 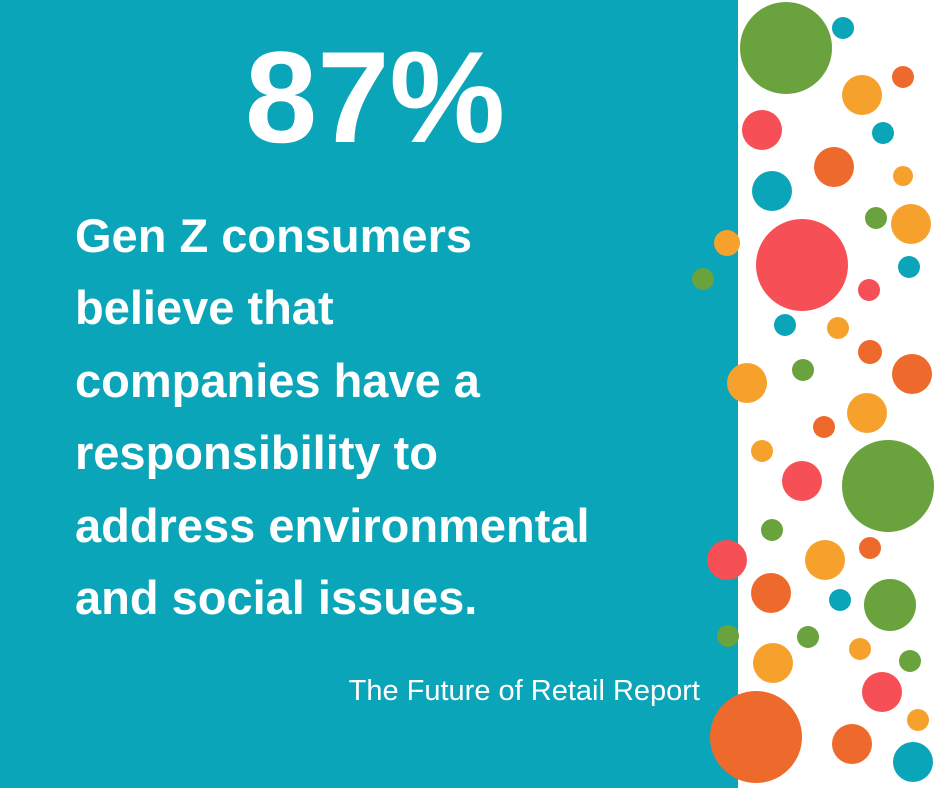 What do you see at coordinates (332, 525) in the screenshot?
I see `statement-line: address environmental` at bounding box center [332, 525].